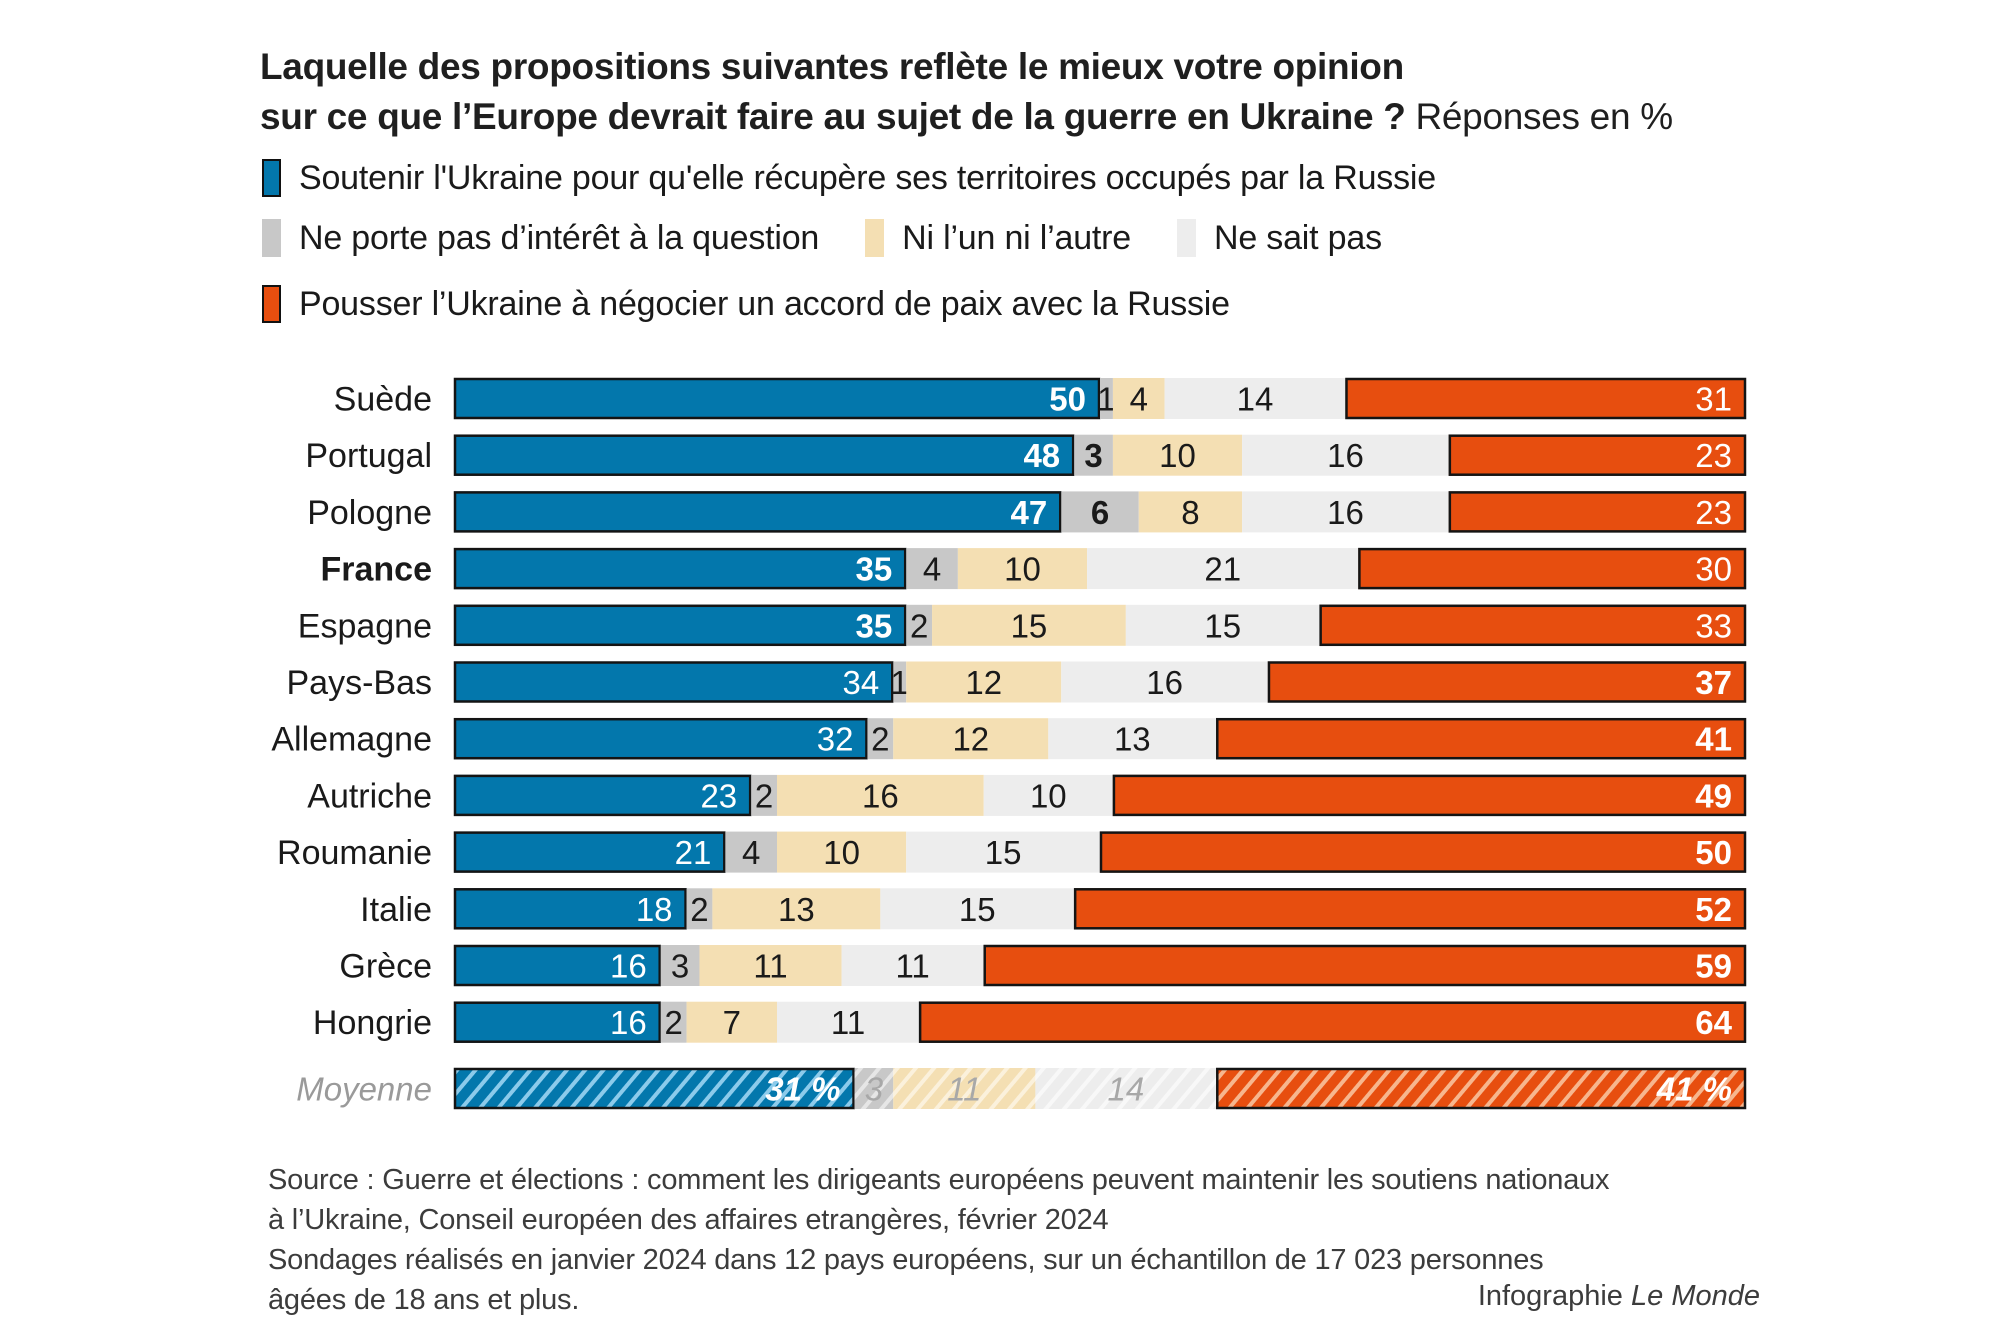 The height and width of the screenshot is (1329, 2000). I want to click on value-label-soutenir: 34, so click(861, 682).